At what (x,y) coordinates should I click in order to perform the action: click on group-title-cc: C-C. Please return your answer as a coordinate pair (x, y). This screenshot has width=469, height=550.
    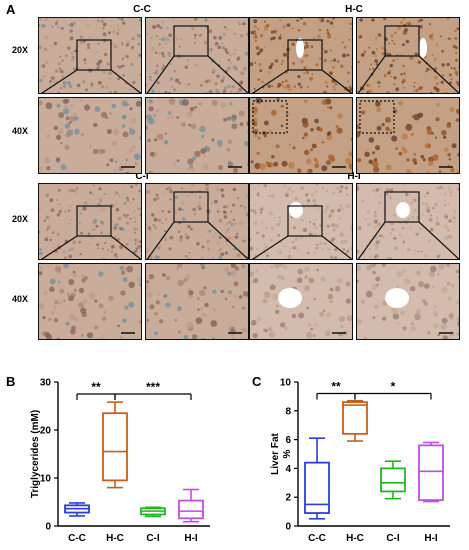
    Looking at the image, I should click on (142, 9).